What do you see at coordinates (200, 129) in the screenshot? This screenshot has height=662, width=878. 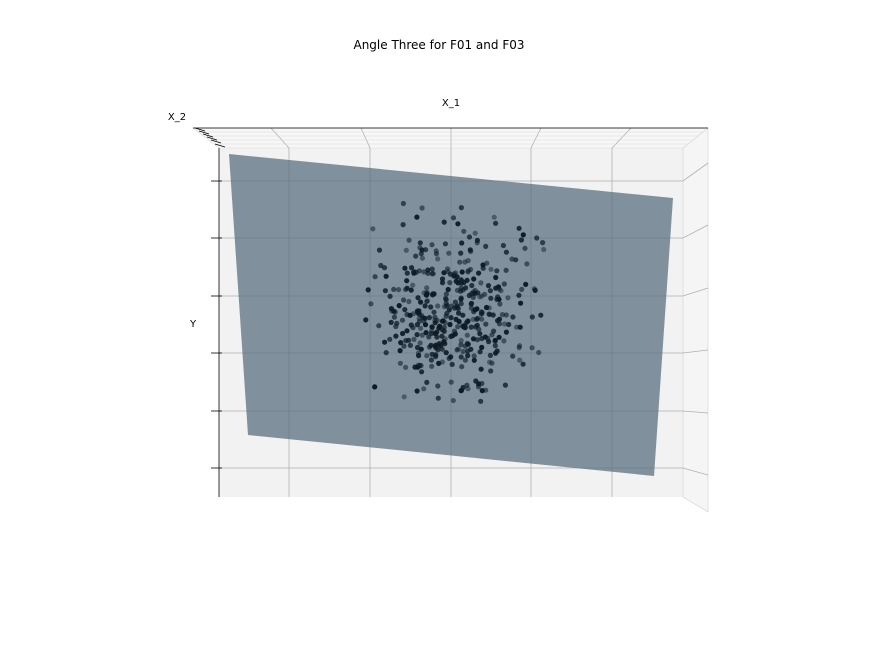 I see `x2-tick` at bounding box center [200, 129].